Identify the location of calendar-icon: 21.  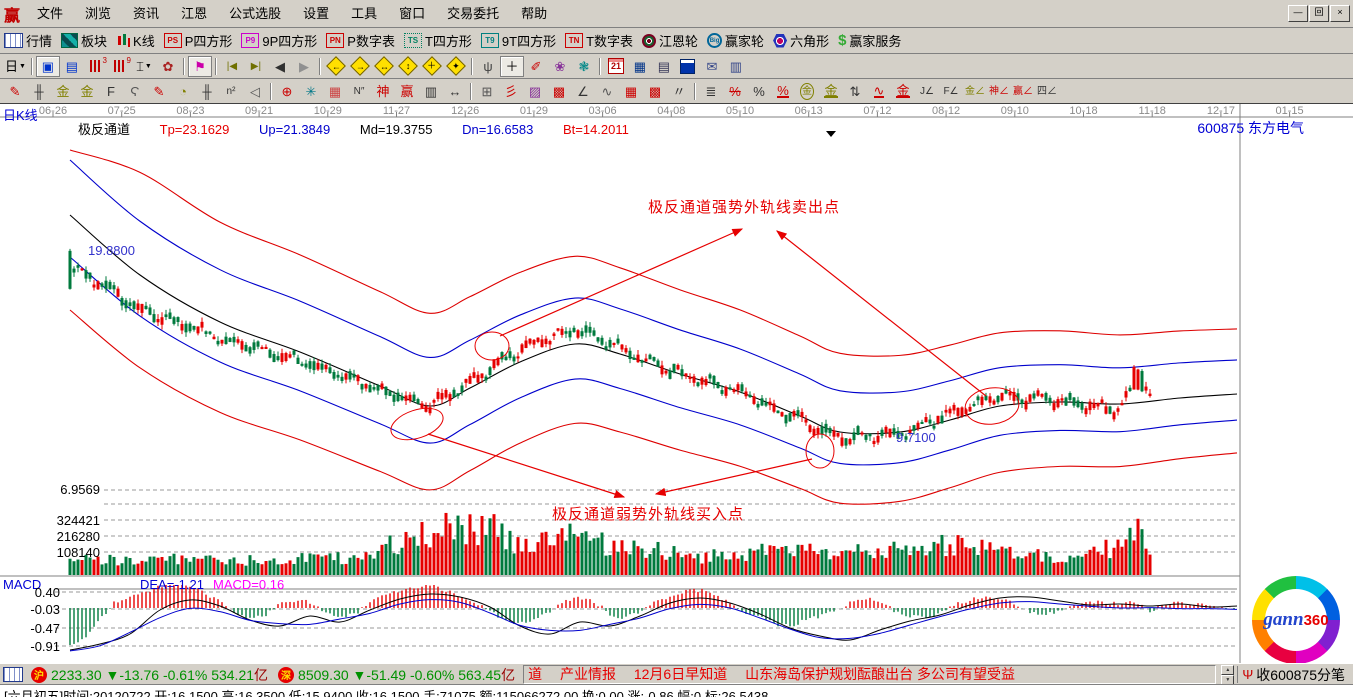
(616, 66).